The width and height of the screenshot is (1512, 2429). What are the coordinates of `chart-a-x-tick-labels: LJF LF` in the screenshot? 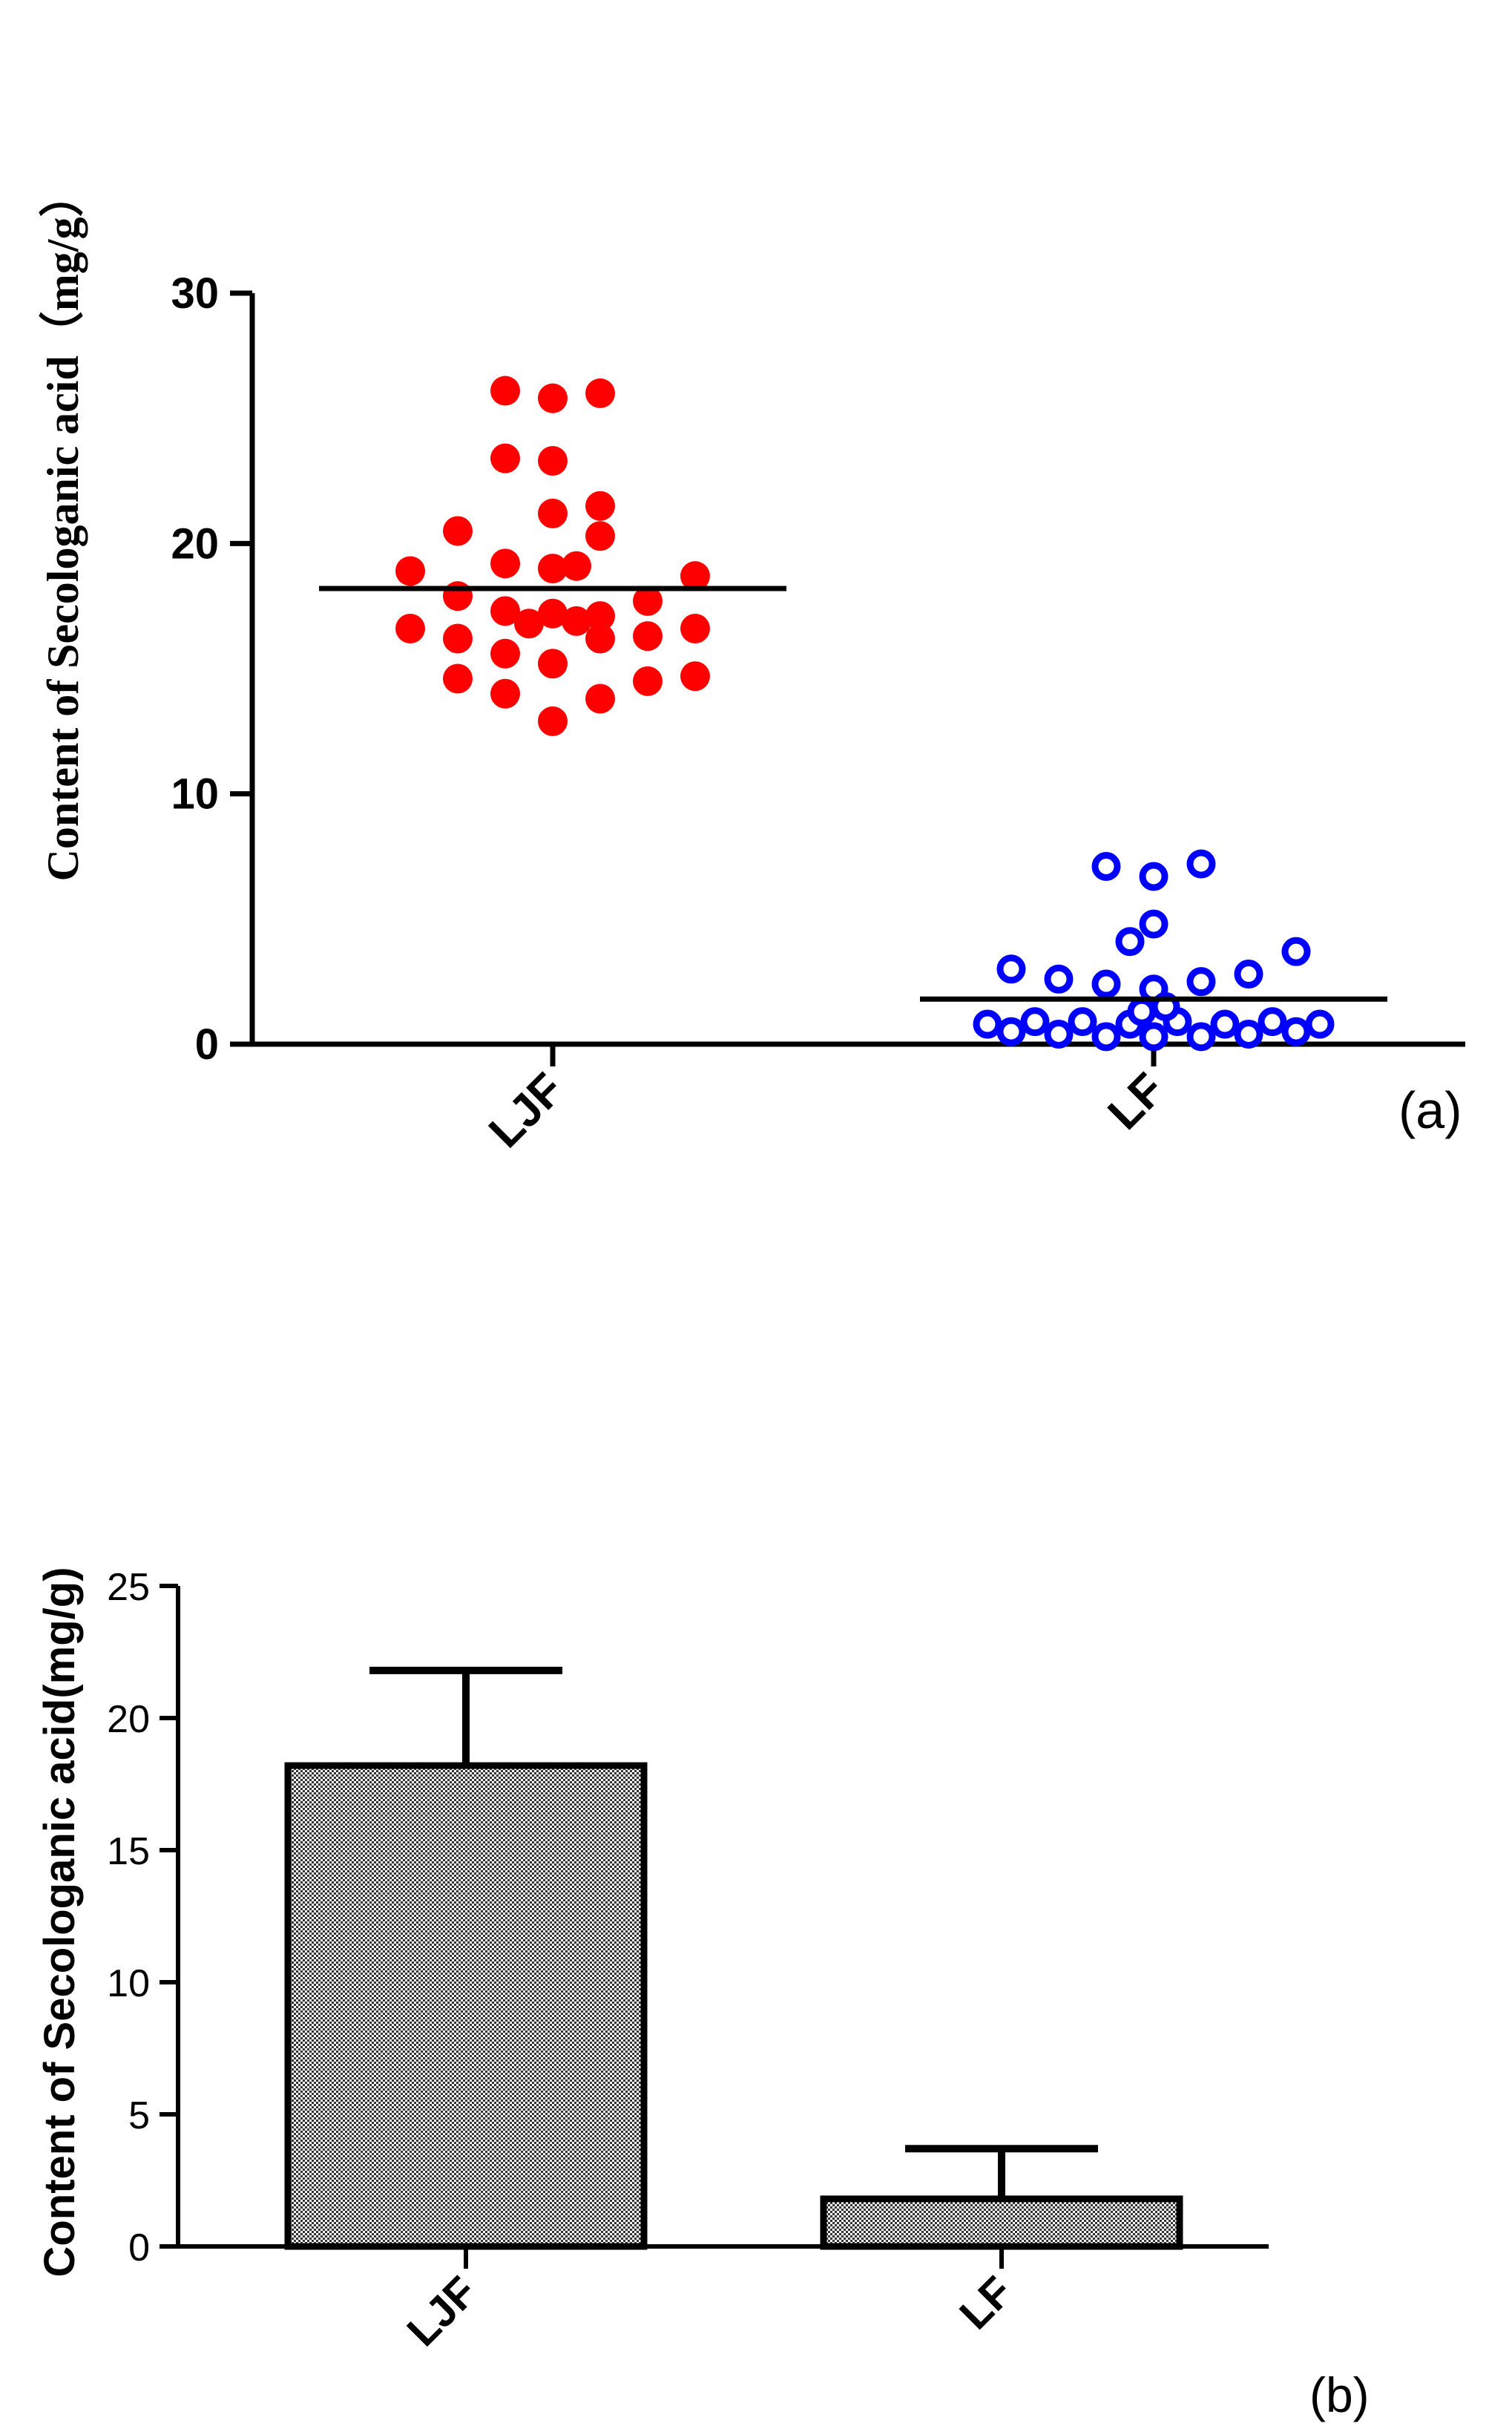 It's located at (827, 1110).